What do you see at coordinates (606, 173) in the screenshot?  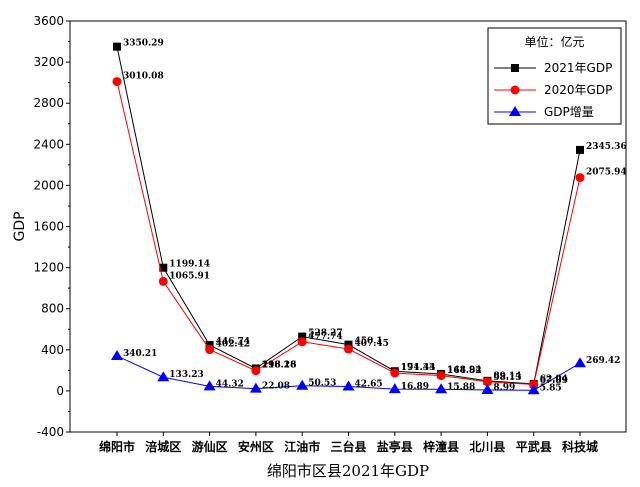 I see `data-label: 2075.94` at bounding box center [606, 173].